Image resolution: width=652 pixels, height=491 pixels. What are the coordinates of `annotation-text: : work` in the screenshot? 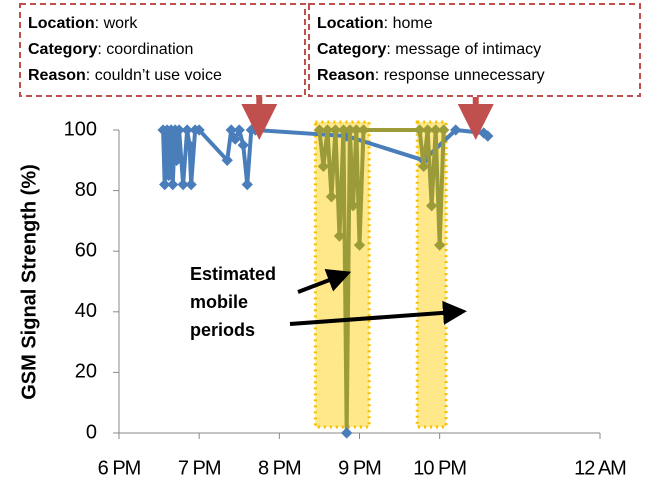 It's located at (117, 23).